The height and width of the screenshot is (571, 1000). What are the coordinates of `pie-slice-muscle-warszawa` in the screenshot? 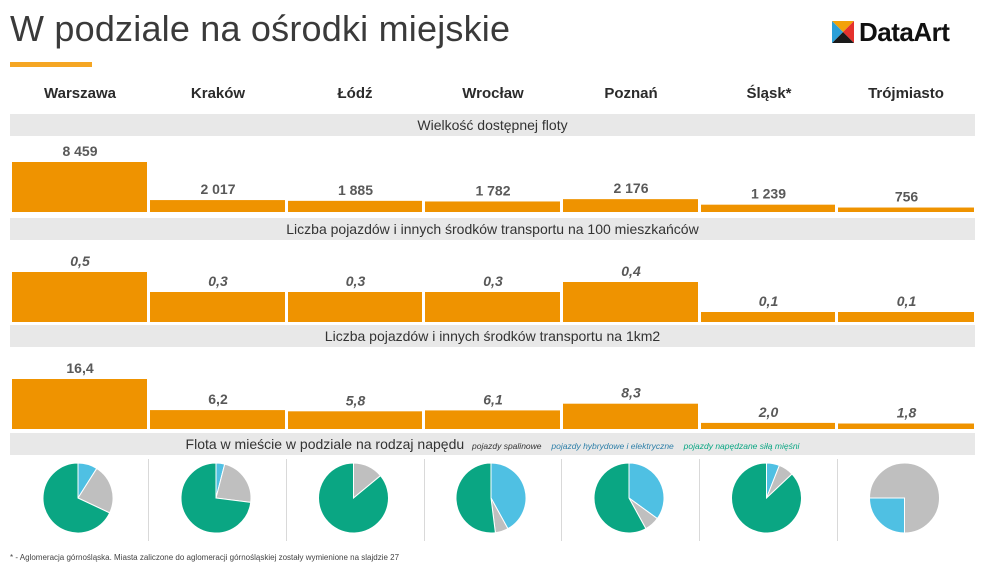 It's located at (76, 498).